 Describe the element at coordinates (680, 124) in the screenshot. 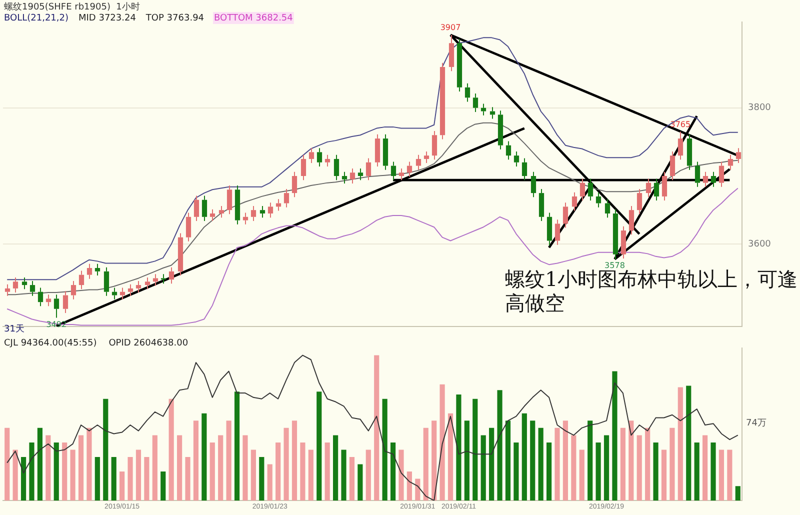

I see `annotation: 3765` at that location.